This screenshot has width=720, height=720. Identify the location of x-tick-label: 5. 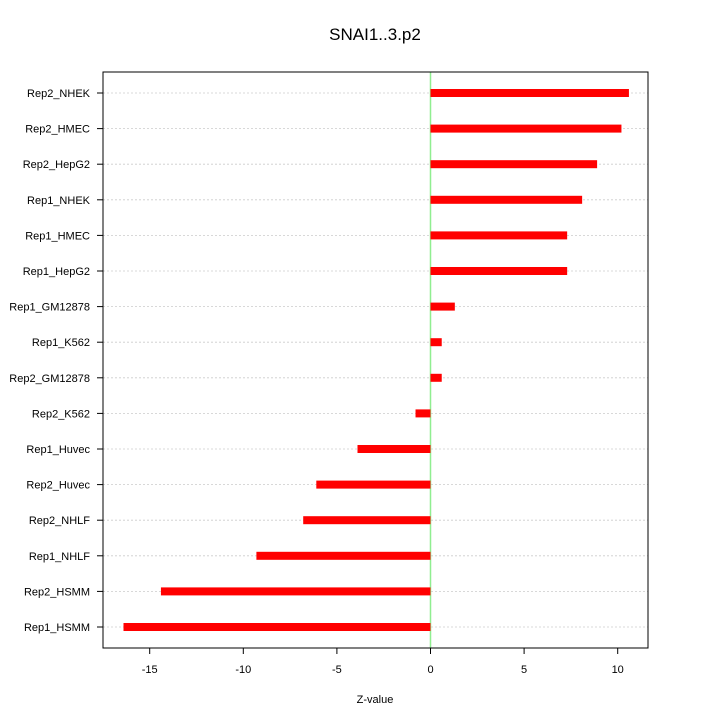
(524, 670).